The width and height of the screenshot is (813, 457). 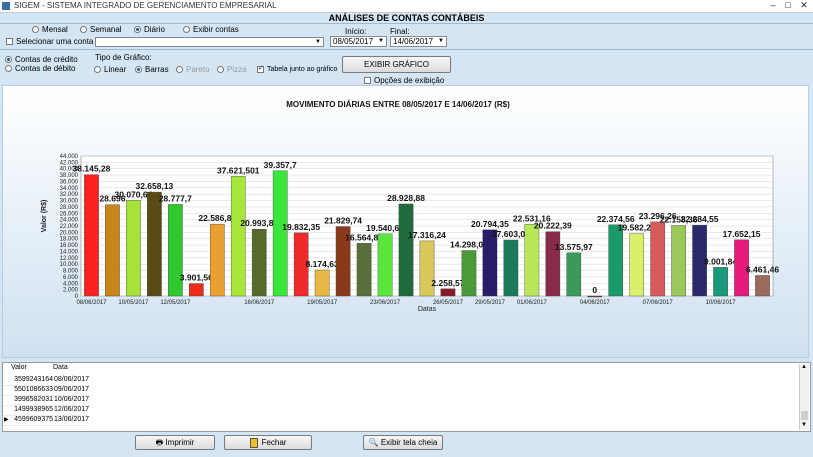 What do you see at coordinates (409, 442) in the screenshot?
I see `fullscreen-button-label: Exibir tela cheia` at bounding box center [409, 442].